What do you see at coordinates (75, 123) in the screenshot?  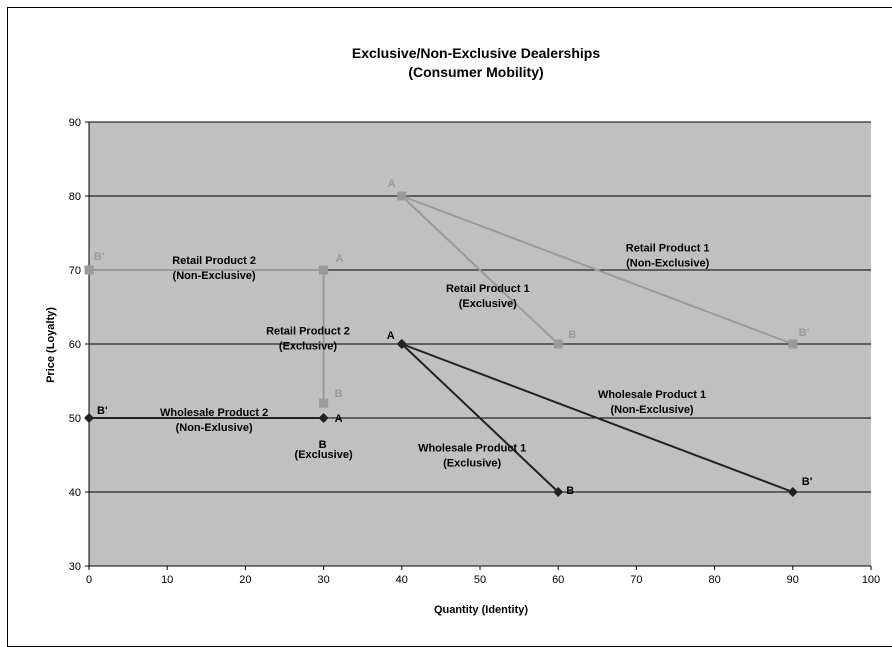 I see `y-tick-label: 90` at bounding box center [75, 123].